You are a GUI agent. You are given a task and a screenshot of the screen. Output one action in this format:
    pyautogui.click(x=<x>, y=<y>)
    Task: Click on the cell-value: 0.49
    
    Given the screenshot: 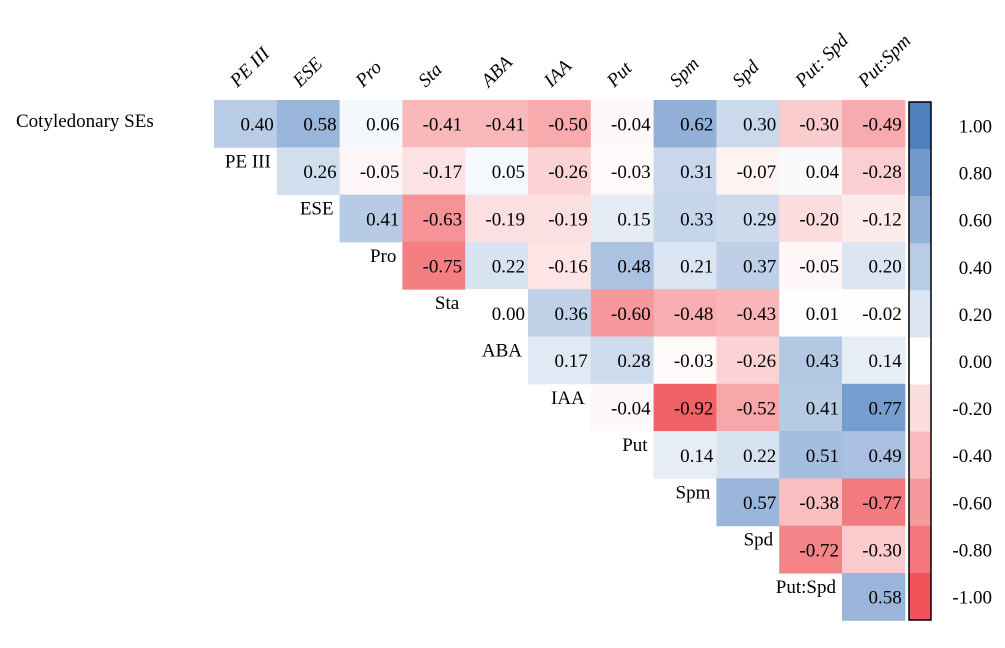 What is the action you would take?
    pyautogui.click(x=885, y=456)
    